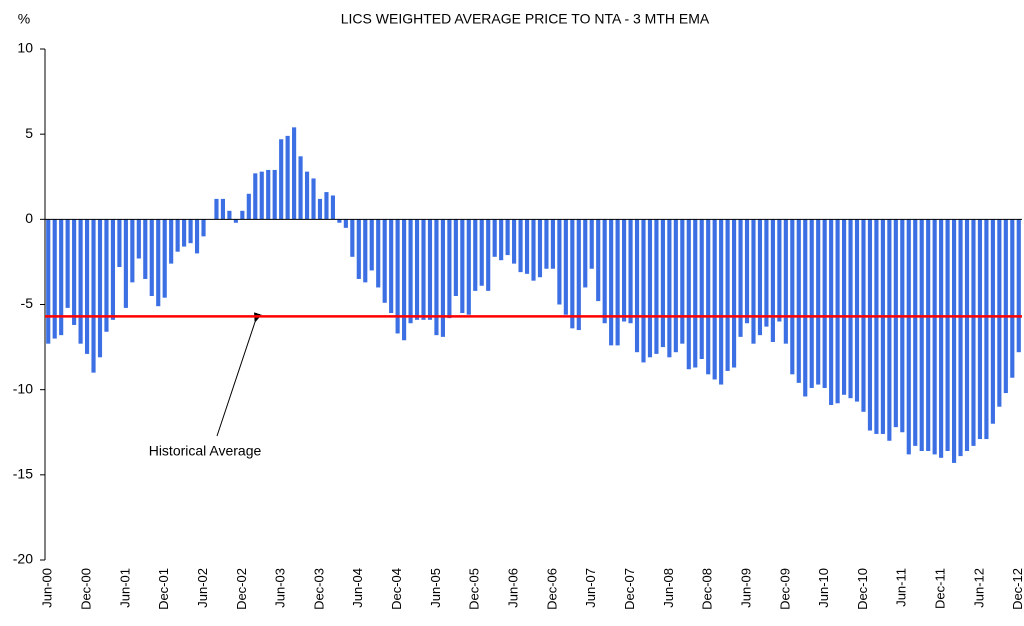  What do you see at coordinates (29, 218) in the screenshot?
I see `y-tick-label: 0` at bounding box center [29, 218].